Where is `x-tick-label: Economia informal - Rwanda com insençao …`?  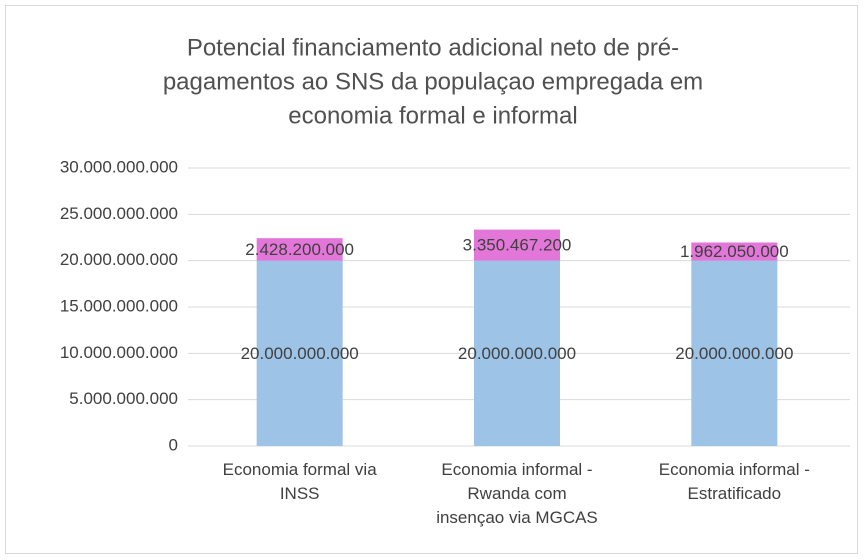
x-tick-label: Economia informal - Rwanda com insençao … is located at coordinates (517, 493).